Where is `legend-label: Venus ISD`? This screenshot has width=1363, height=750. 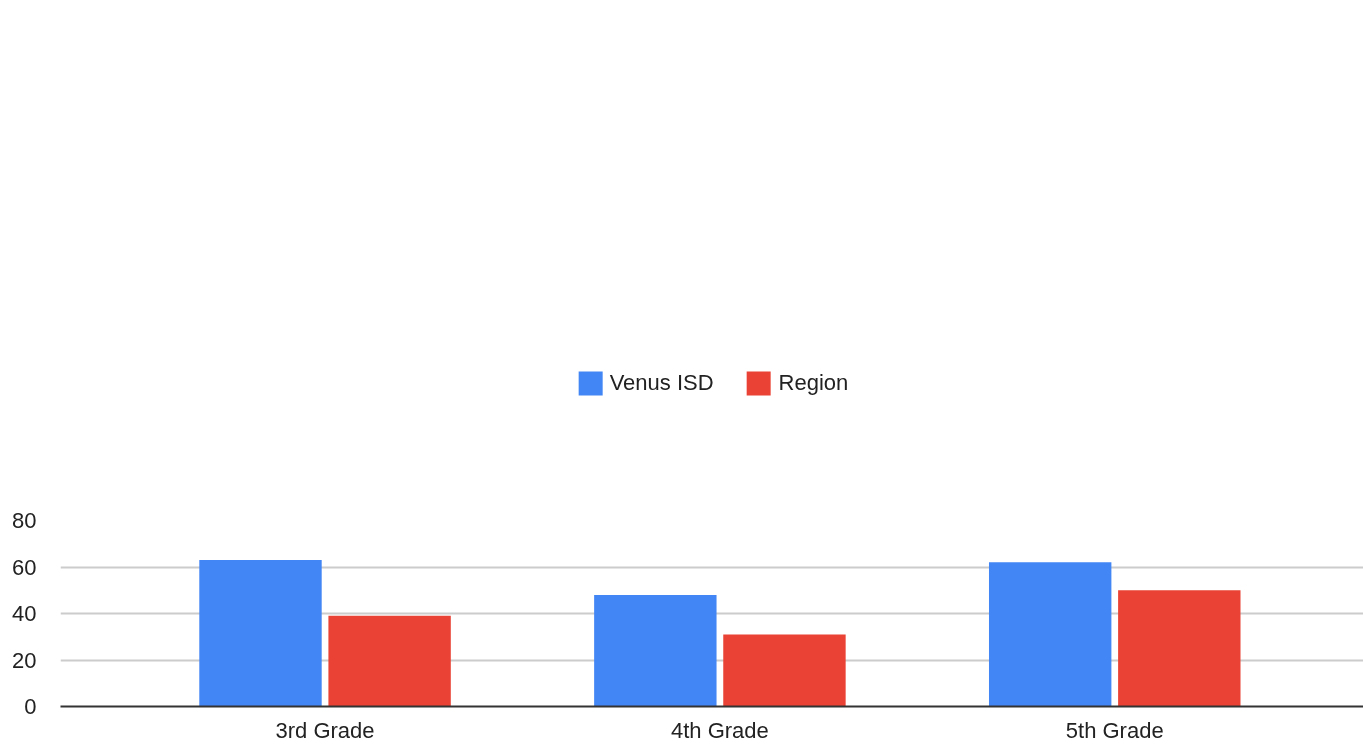 legend-label: Venus ISD is located at coordinates (661, 382).